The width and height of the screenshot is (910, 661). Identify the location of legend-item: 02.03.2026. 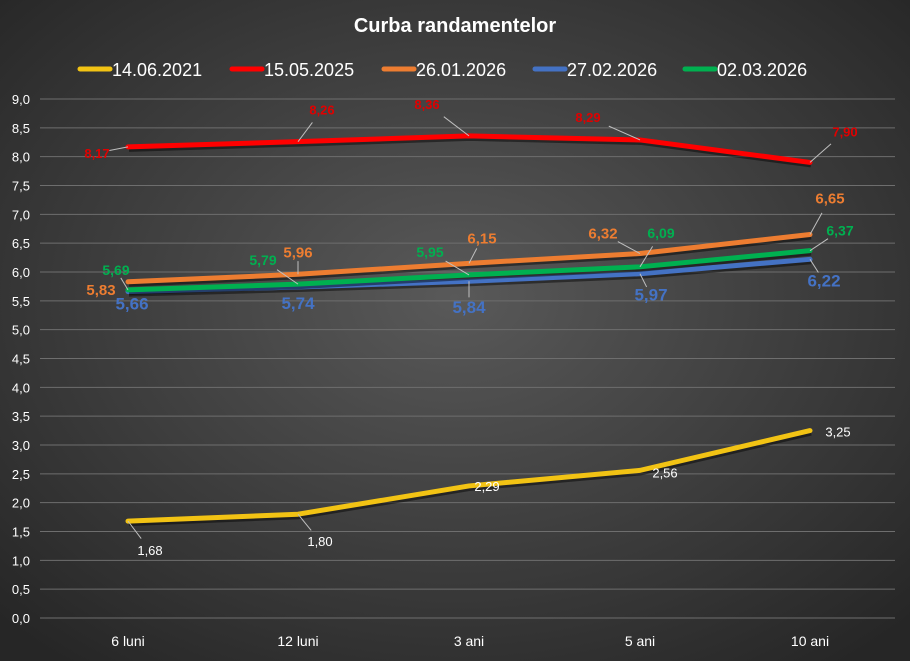
(744, 70).